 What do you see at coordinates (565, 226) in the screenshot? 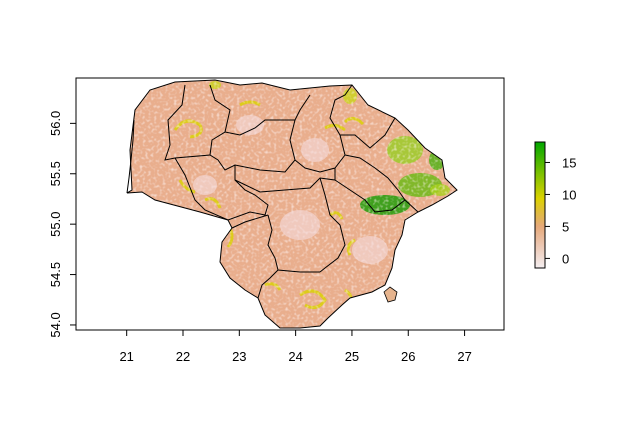
I see `legend-tick-label: 5` at bounding box center [565, 226].